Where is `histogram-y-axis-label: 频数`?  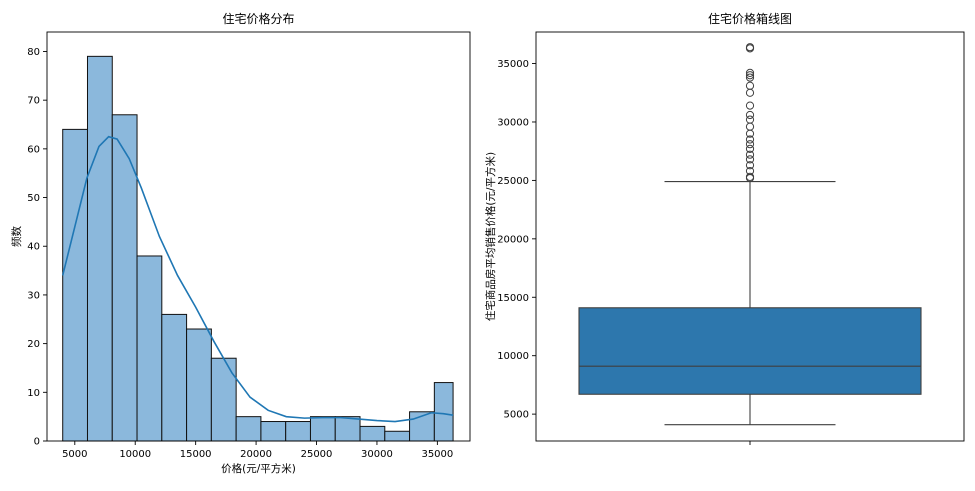 histogram-y-axis-label: 频数 is located at coordinates (16, 236).